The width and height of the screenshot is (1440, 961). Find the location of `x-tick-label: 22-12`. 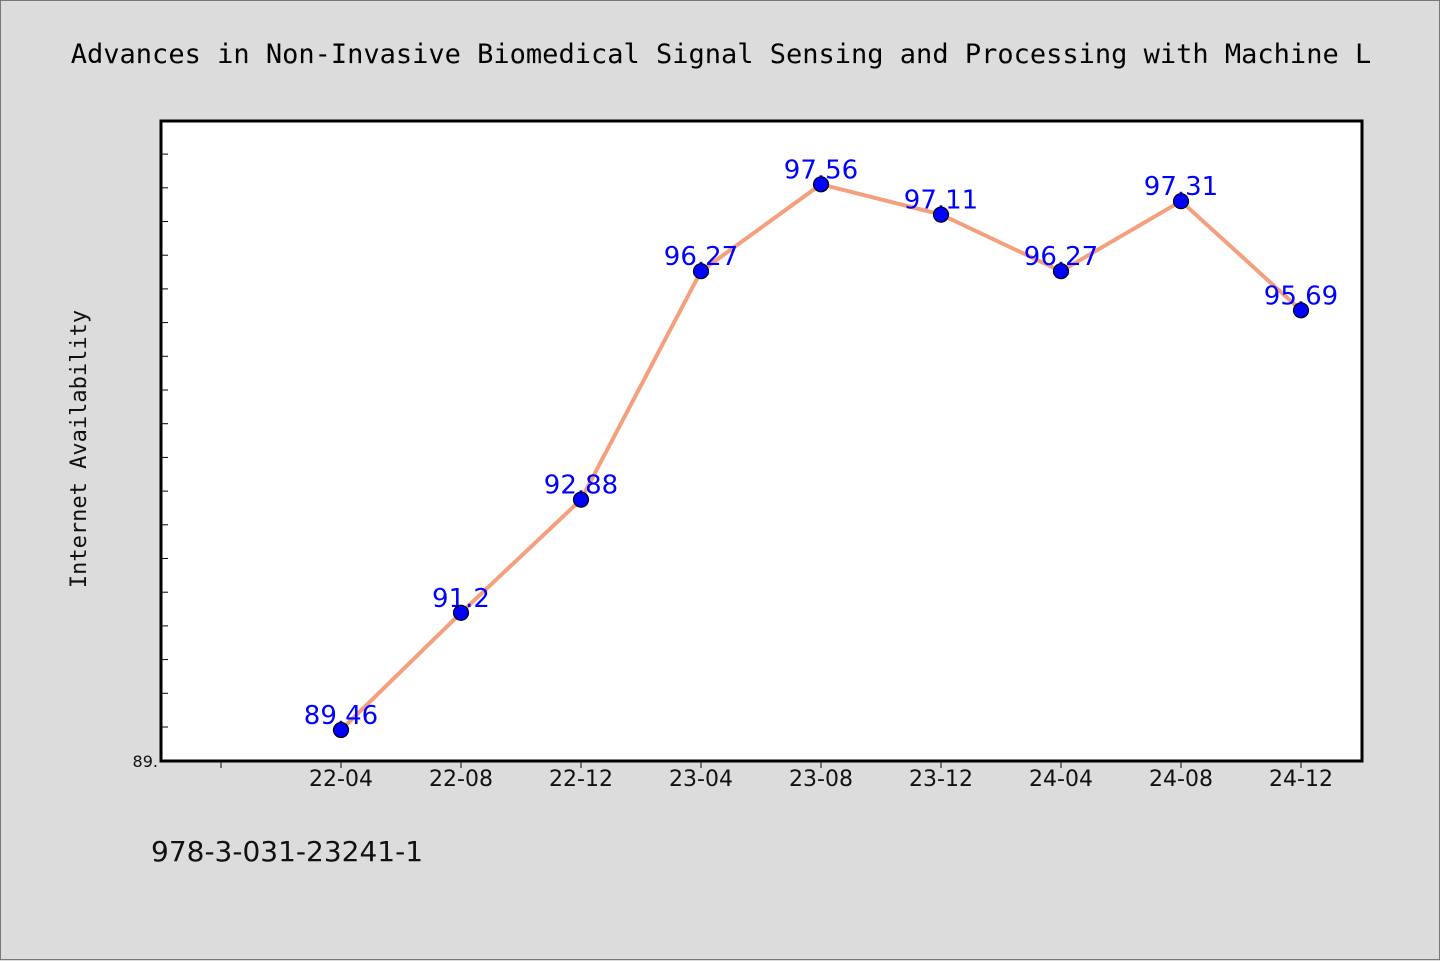

x-tick-label: 22-12 is located at coordinates (581, 779).